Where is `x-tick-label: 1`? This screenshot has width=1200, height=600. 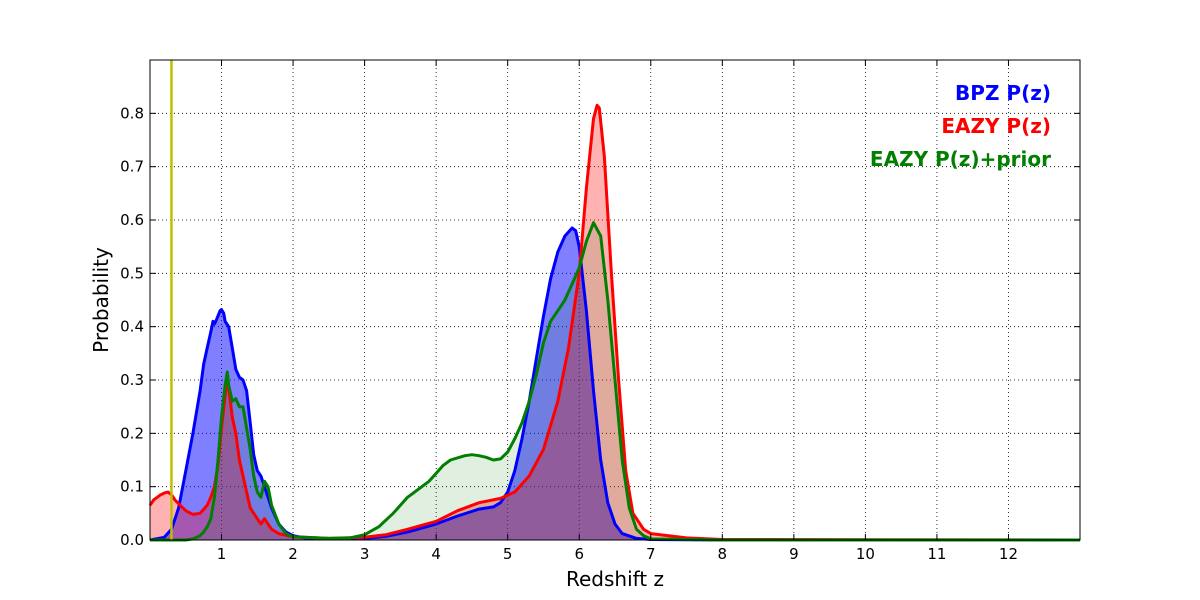
x-tick-label: 1 is located at coordinates (222, 554).